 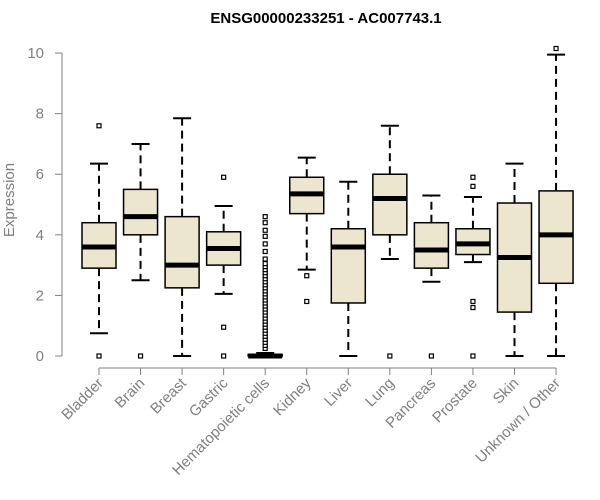 I want to click on y-tick-label: 8, so click(x=40, y=114).